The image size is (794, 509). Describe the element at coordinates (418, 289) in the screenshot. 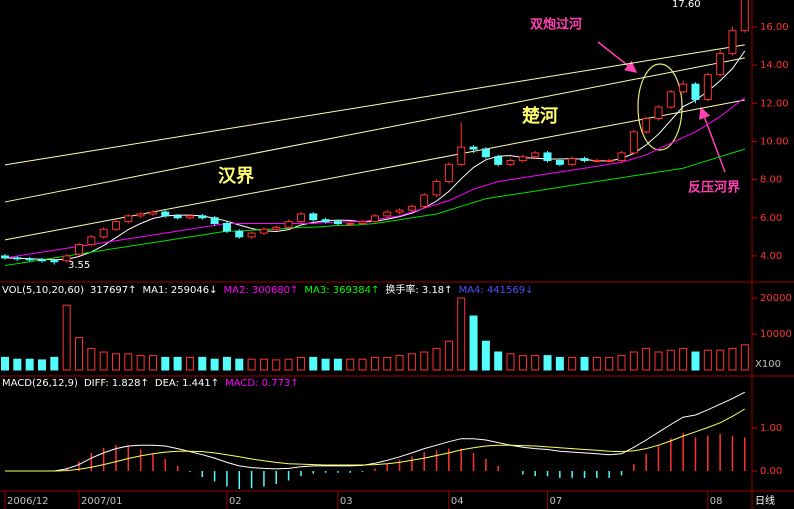

I see `header-item: 换手率: 3.18↑` at that location.